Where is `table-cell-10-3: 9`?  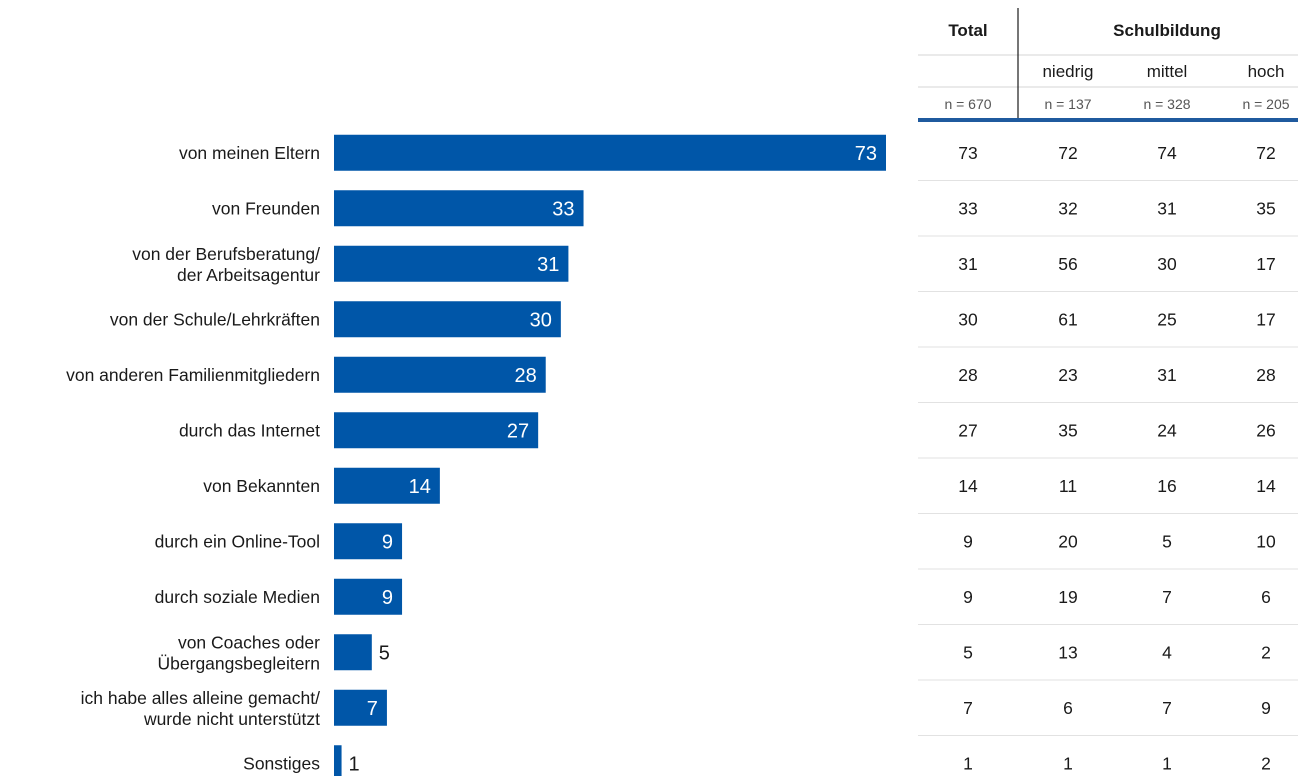
table-cell-10-3: 9 is located at coordinates (1266, 708).